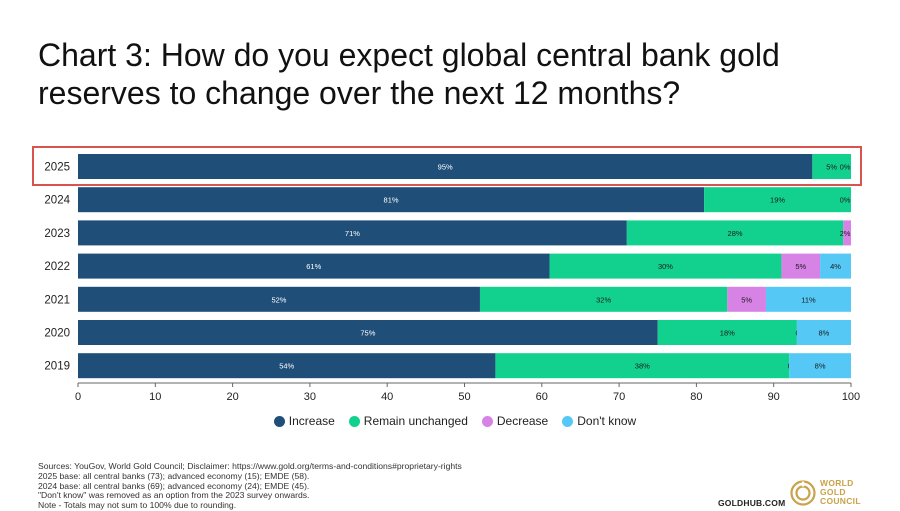 Image resolution: width=900 pixels, height=511 pixels. Describe the element at coordinates (619, 397) in the screenshot. I see `x-tick-label-70: 70` at that location.